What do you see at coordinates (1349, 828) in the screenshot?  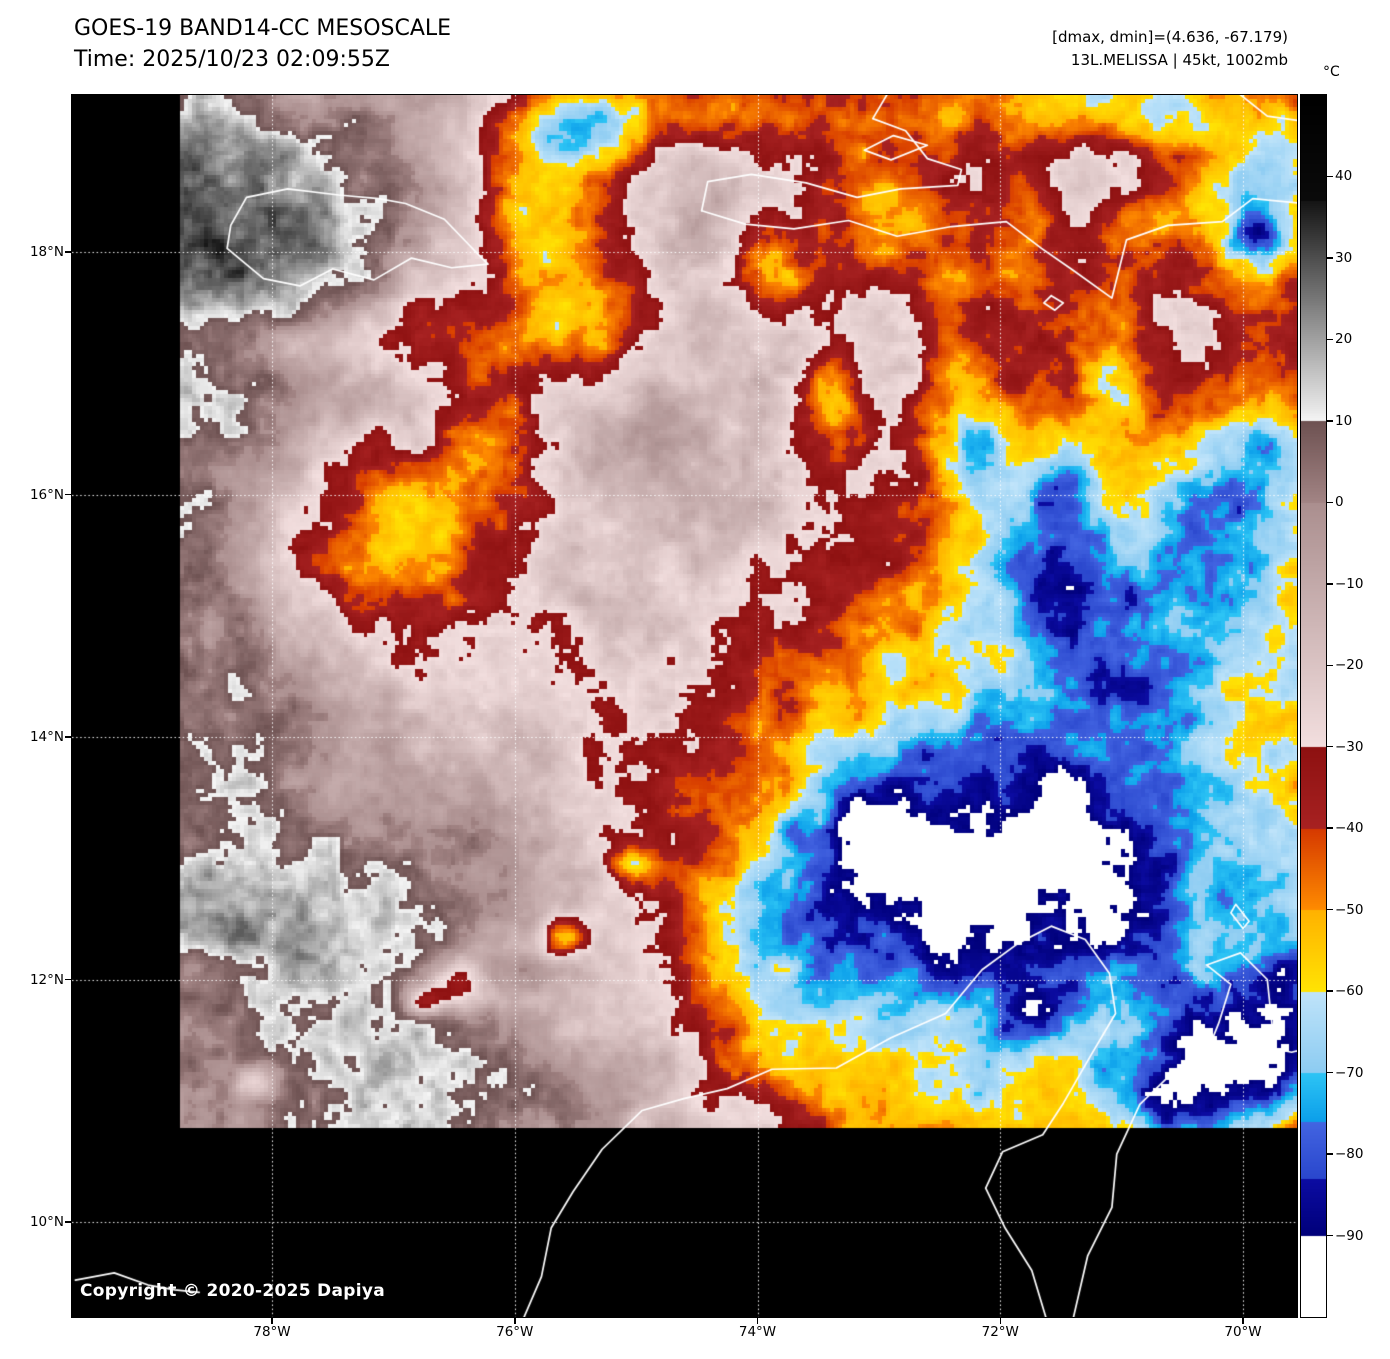 I see `colorbar-tick-label: −40` at bounding box center [1349, 828].